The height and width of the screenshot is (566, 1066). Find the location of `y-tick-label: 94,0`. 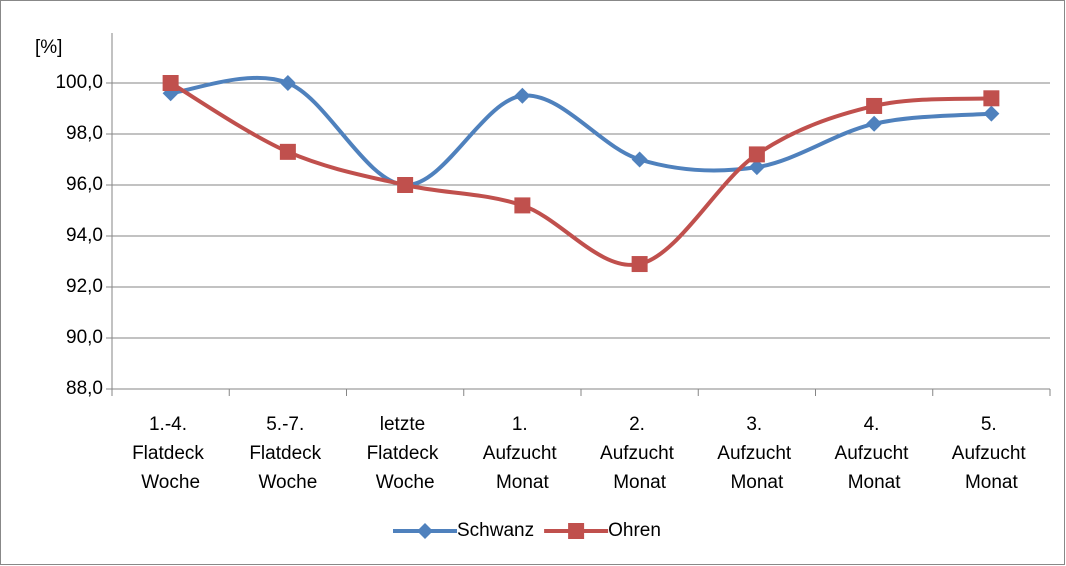

y-tick-label: 94,0 is located at coordinates (84, 235).